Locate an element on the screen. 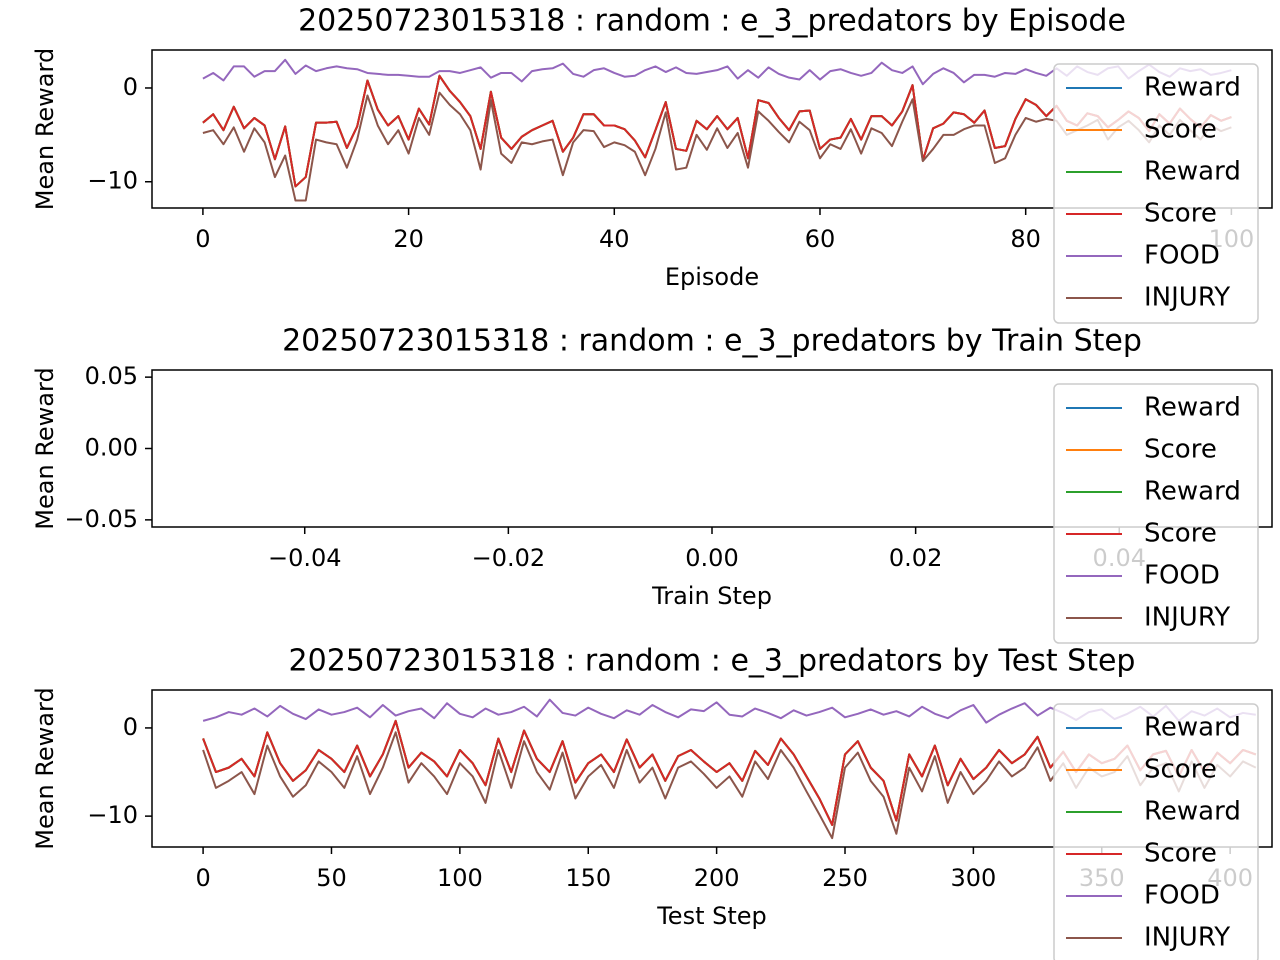 The width and height of the screenshot is (1280, 960). x-tick-label: −0.04 is located at coordinates (305, 558).